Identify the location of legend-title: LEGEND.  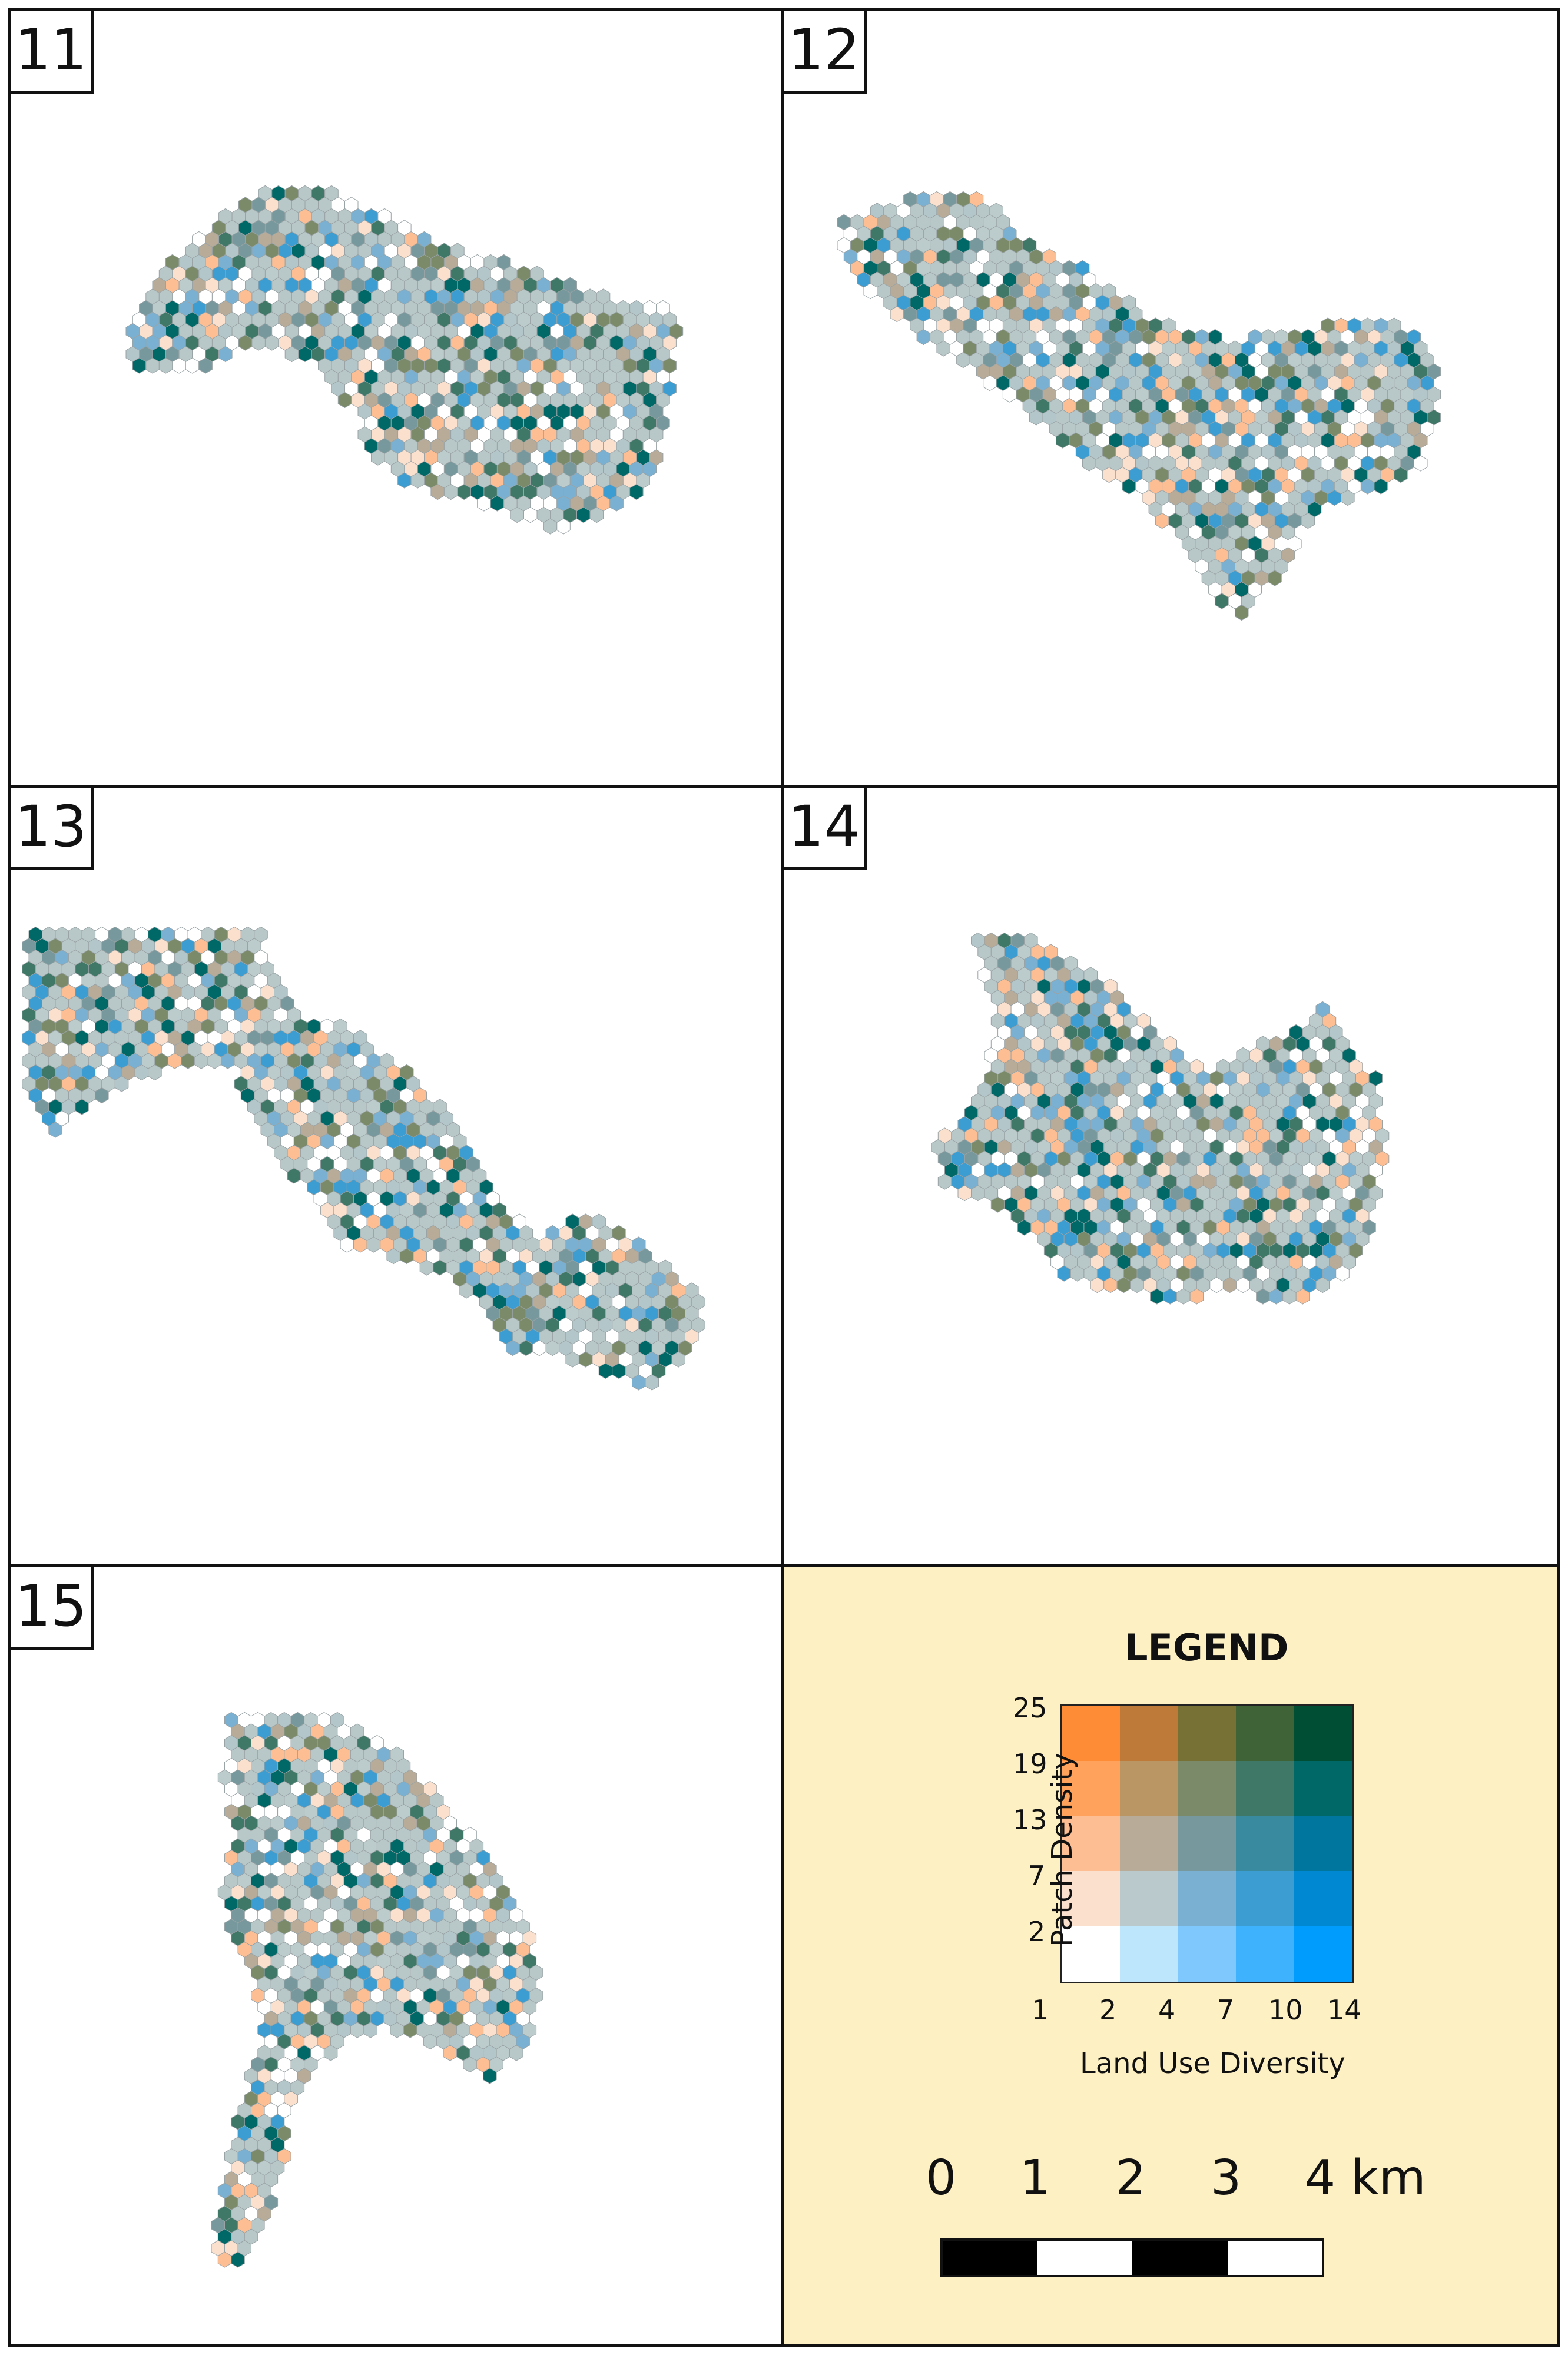
(1207, 1647).